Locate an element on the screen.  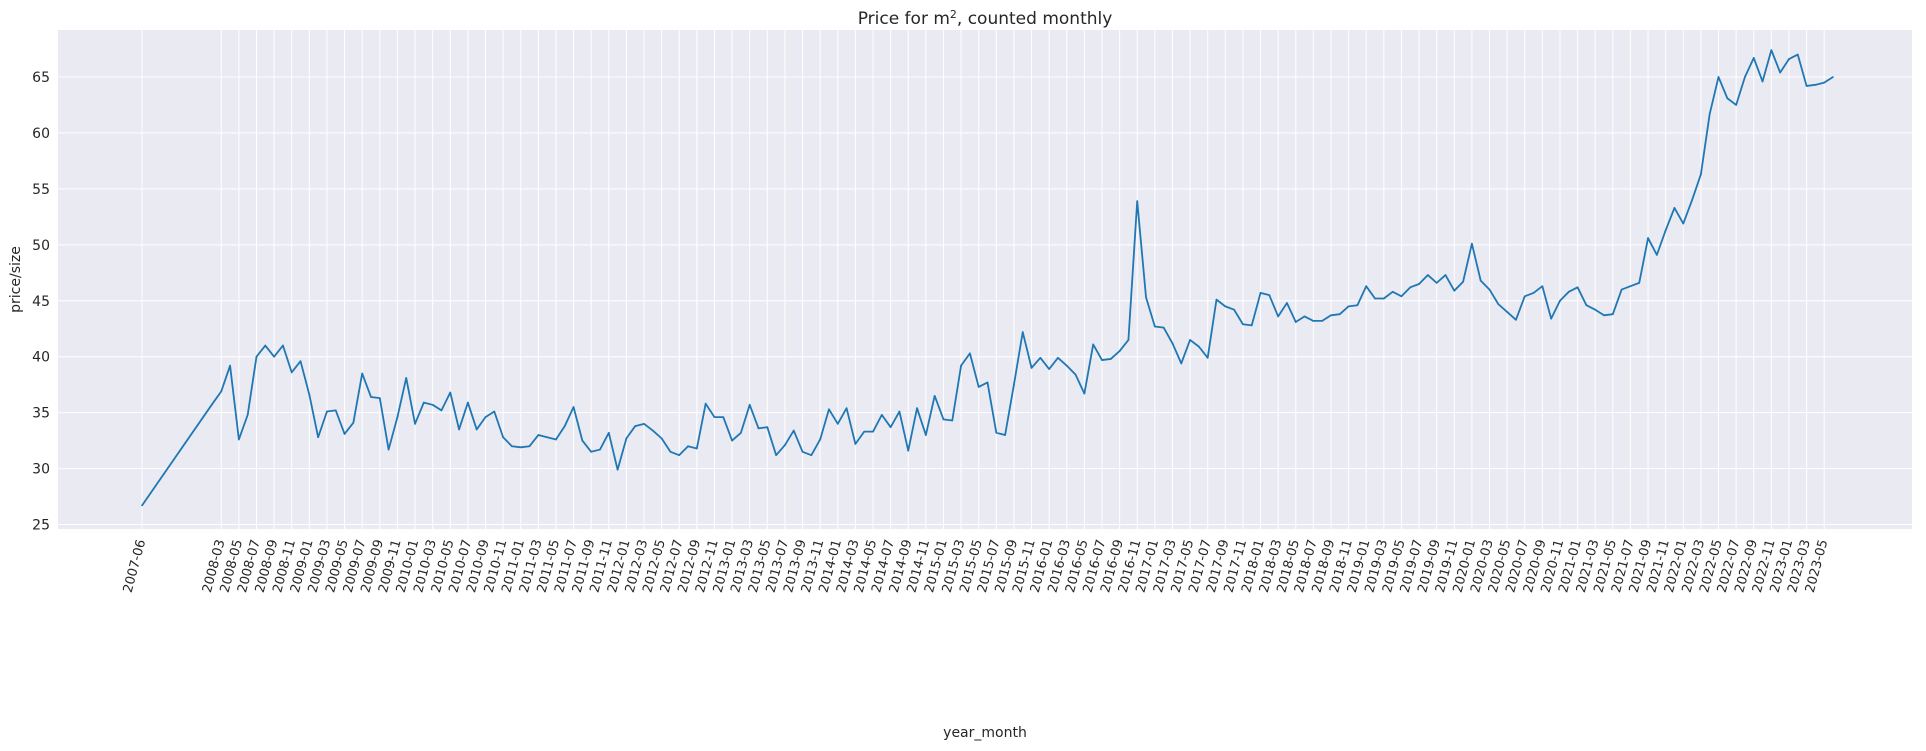
chart-title-rest: , counted monthly is located at coordinates (1034, 19).